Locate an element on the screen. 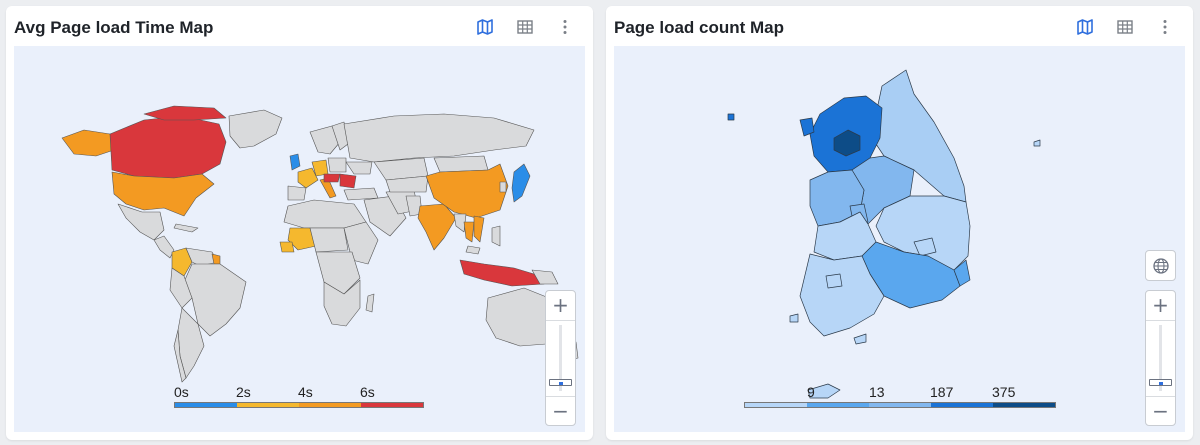 The image size is (1200, 445). turkey is located at coordinates (361, 194).